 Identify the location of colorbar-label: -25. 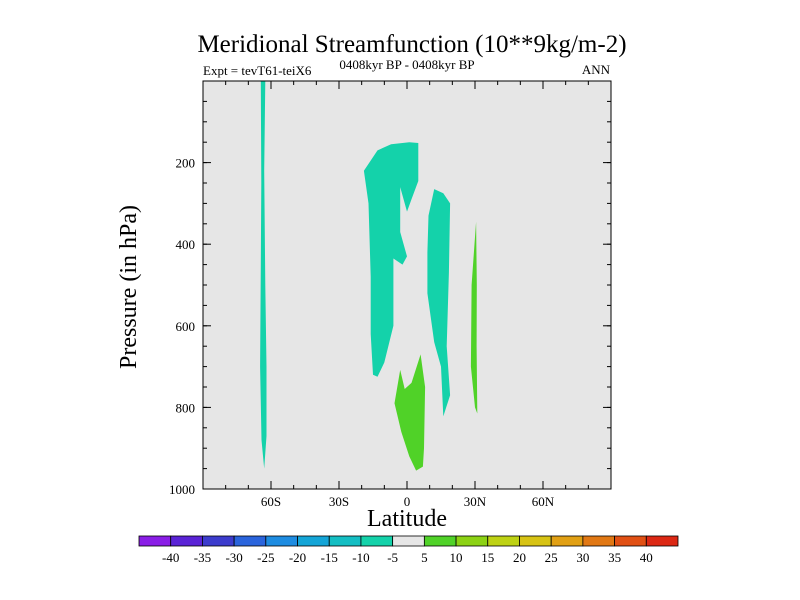
(265, 557).